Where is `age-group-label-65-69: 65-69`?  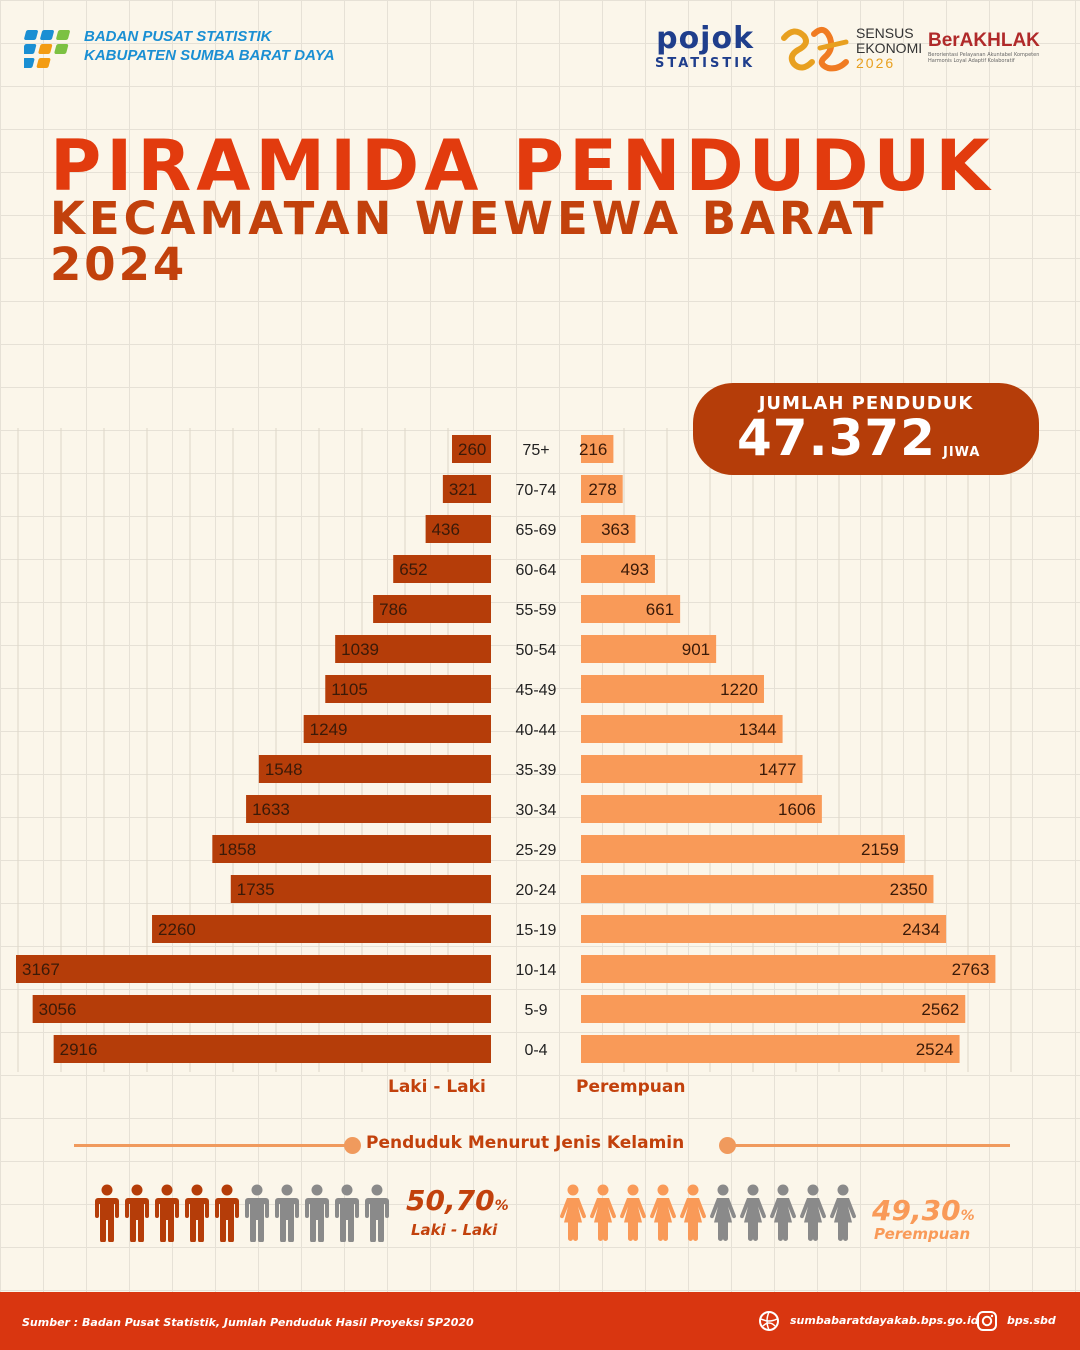
age-group-label-65-69: 65-69 is located at coordinates (536, 530).